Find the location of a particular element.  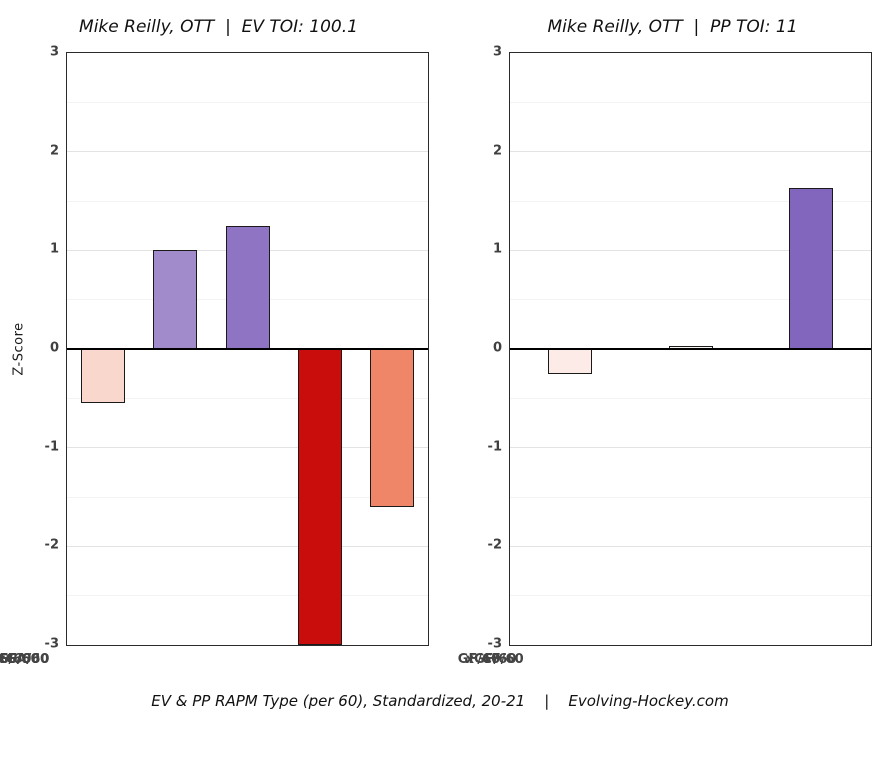

pp-chart-title: Mike Reilly, OTT | PP TOI: 11 is located at coordinates (672, 27).